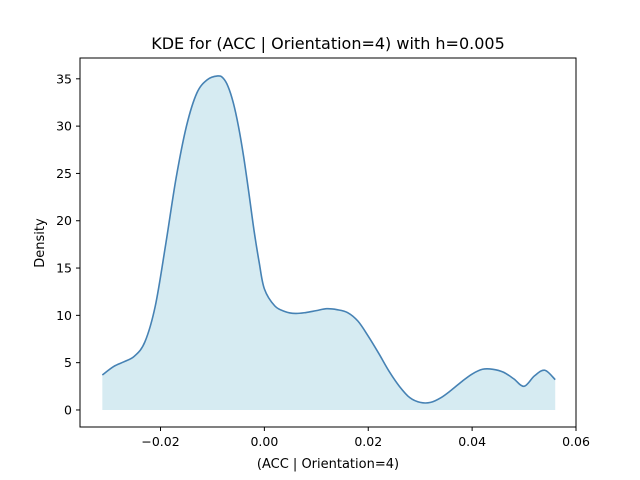 The image size is (640, 480). Describe the element at coordinates (328, 464) in the screenshot. I see `x-axis-label: (ACC | Orientation=4)` at that location.